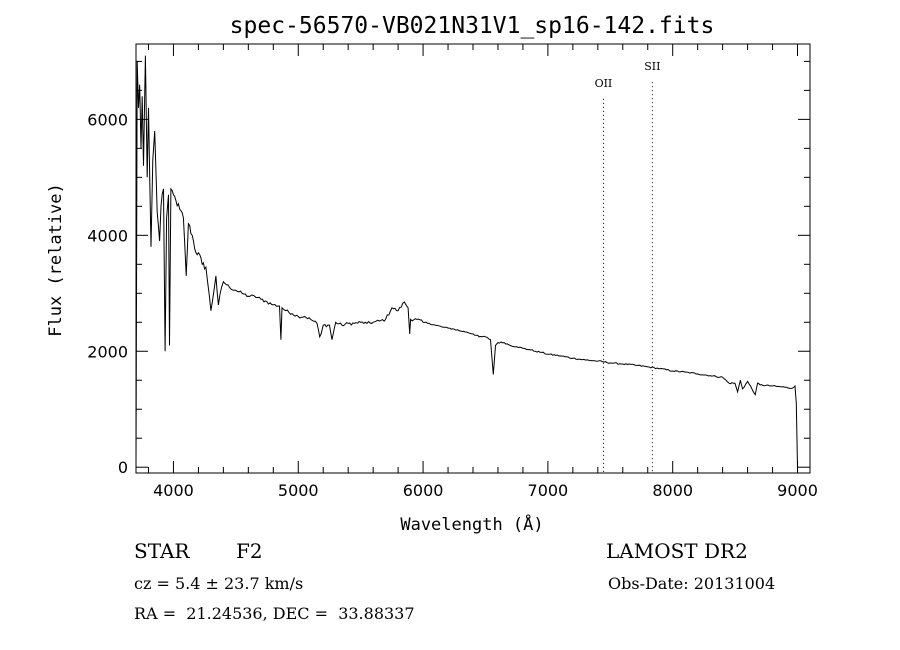 This screenshot has height=650, width=900. I want to click on y-tick-label: 6000, so click(107, 119).